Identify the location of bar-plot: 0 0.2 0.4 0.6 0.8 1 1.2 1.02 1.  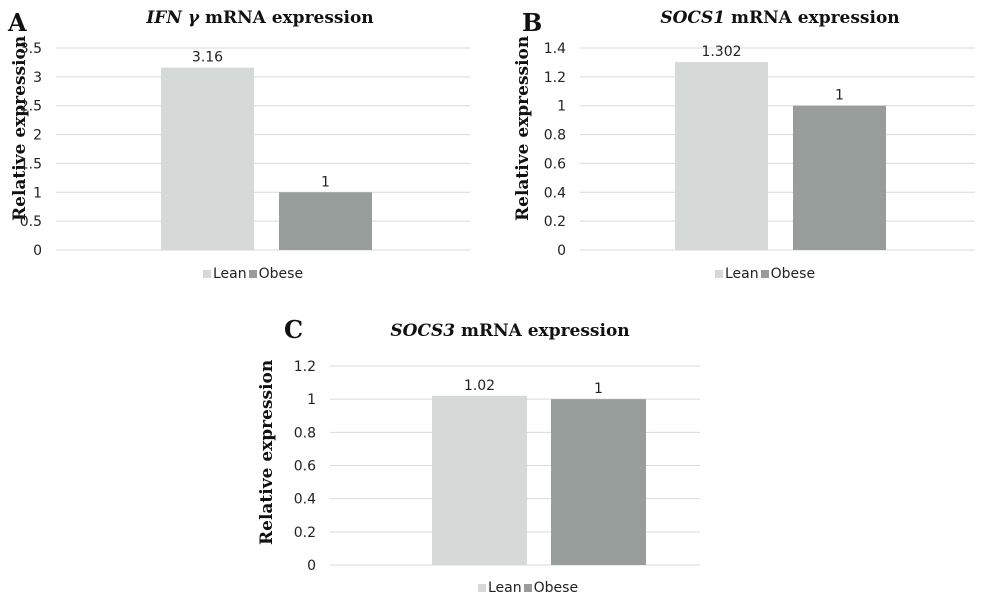
(497, 466).